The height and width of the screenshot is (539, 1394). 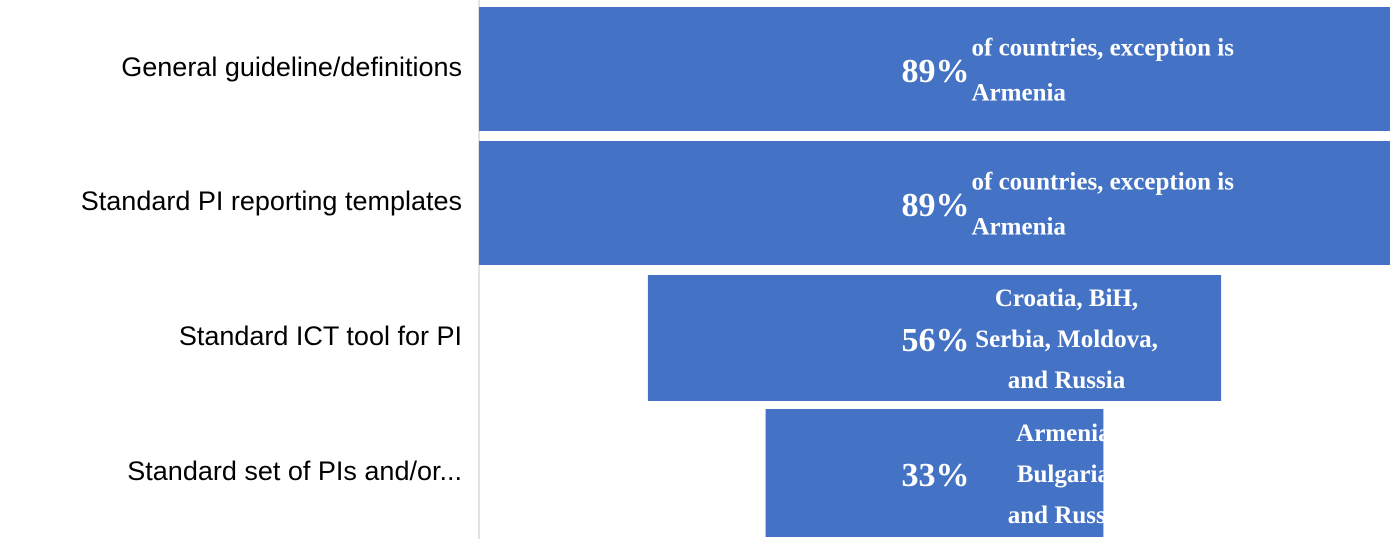 I want to click on category-label: General guideline/definitions, so click(x=291, y=67).